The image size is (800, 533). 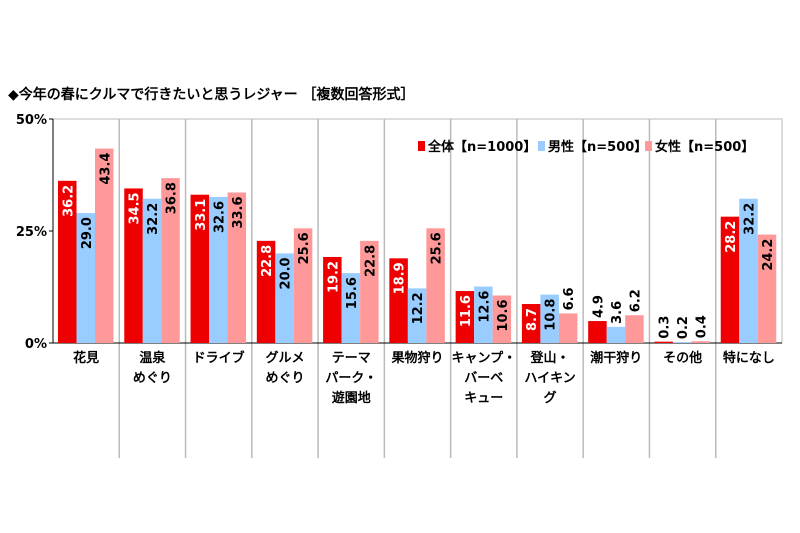 What do you see at coordinates (731, 237) in the screenshot?
I see `data-label: 28.2` at bounding box center [731, 237].